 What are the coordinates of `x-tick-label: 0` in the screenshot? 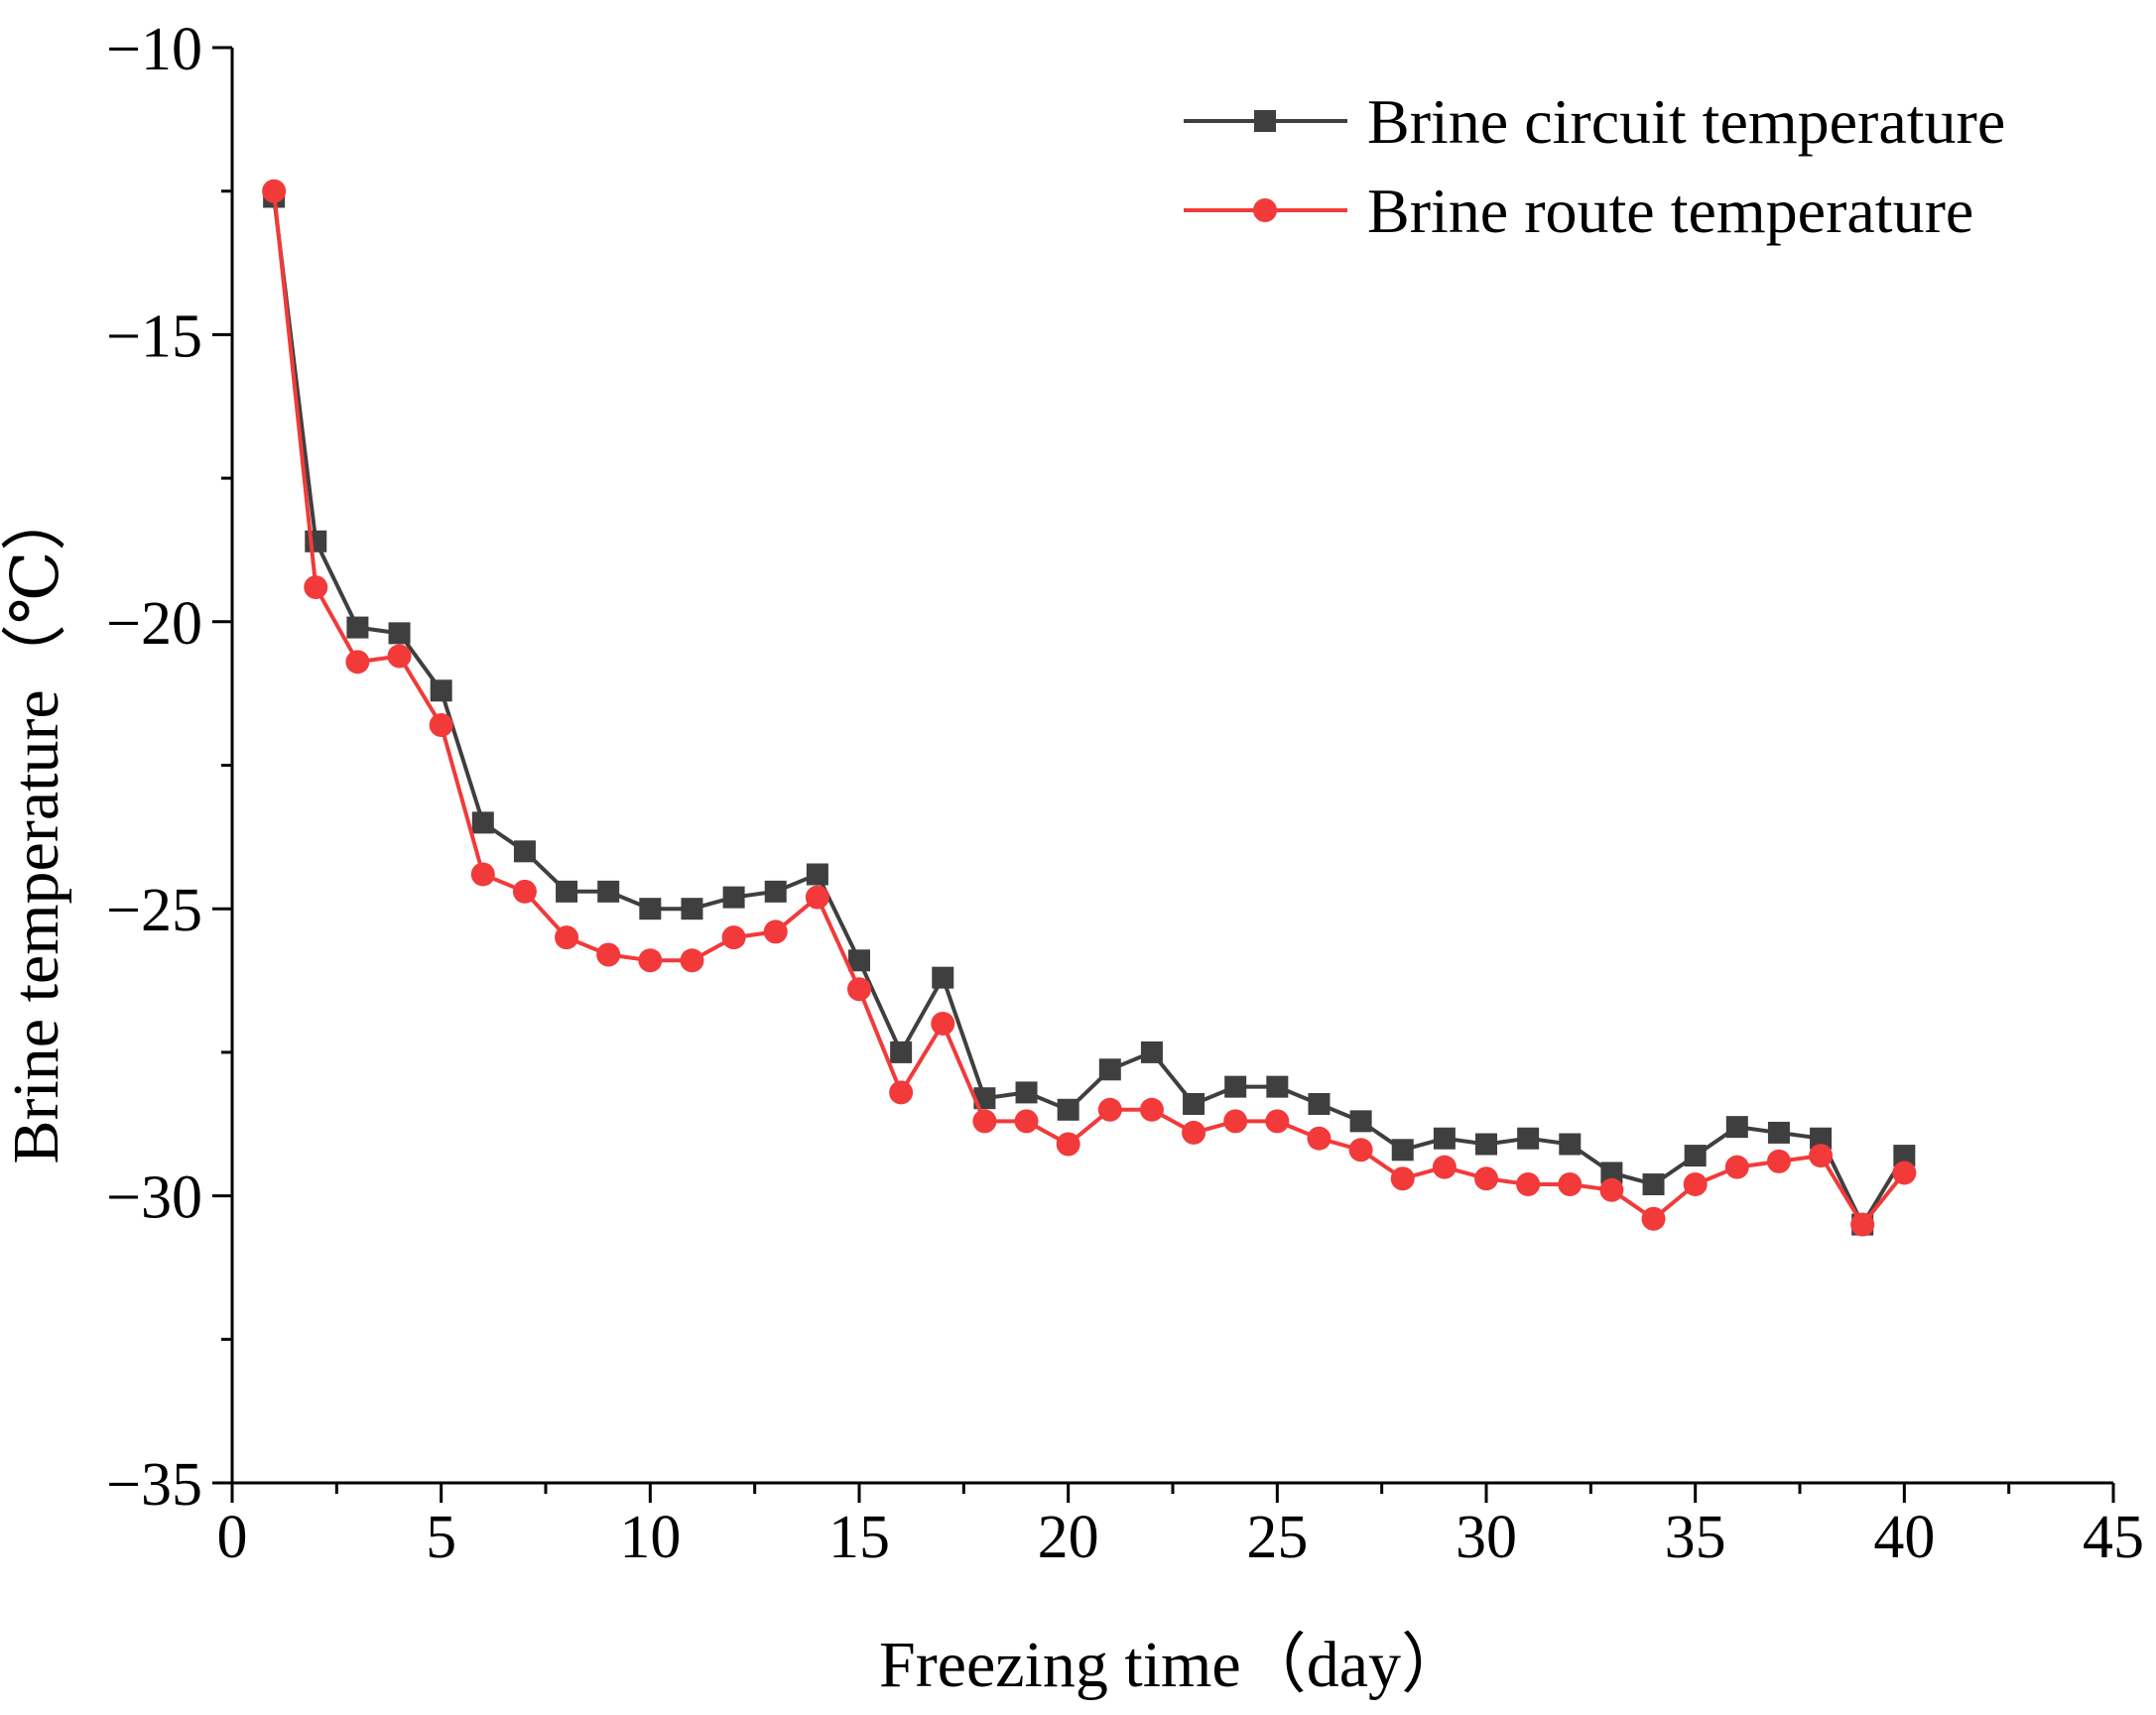 It's located at (232, 1538).